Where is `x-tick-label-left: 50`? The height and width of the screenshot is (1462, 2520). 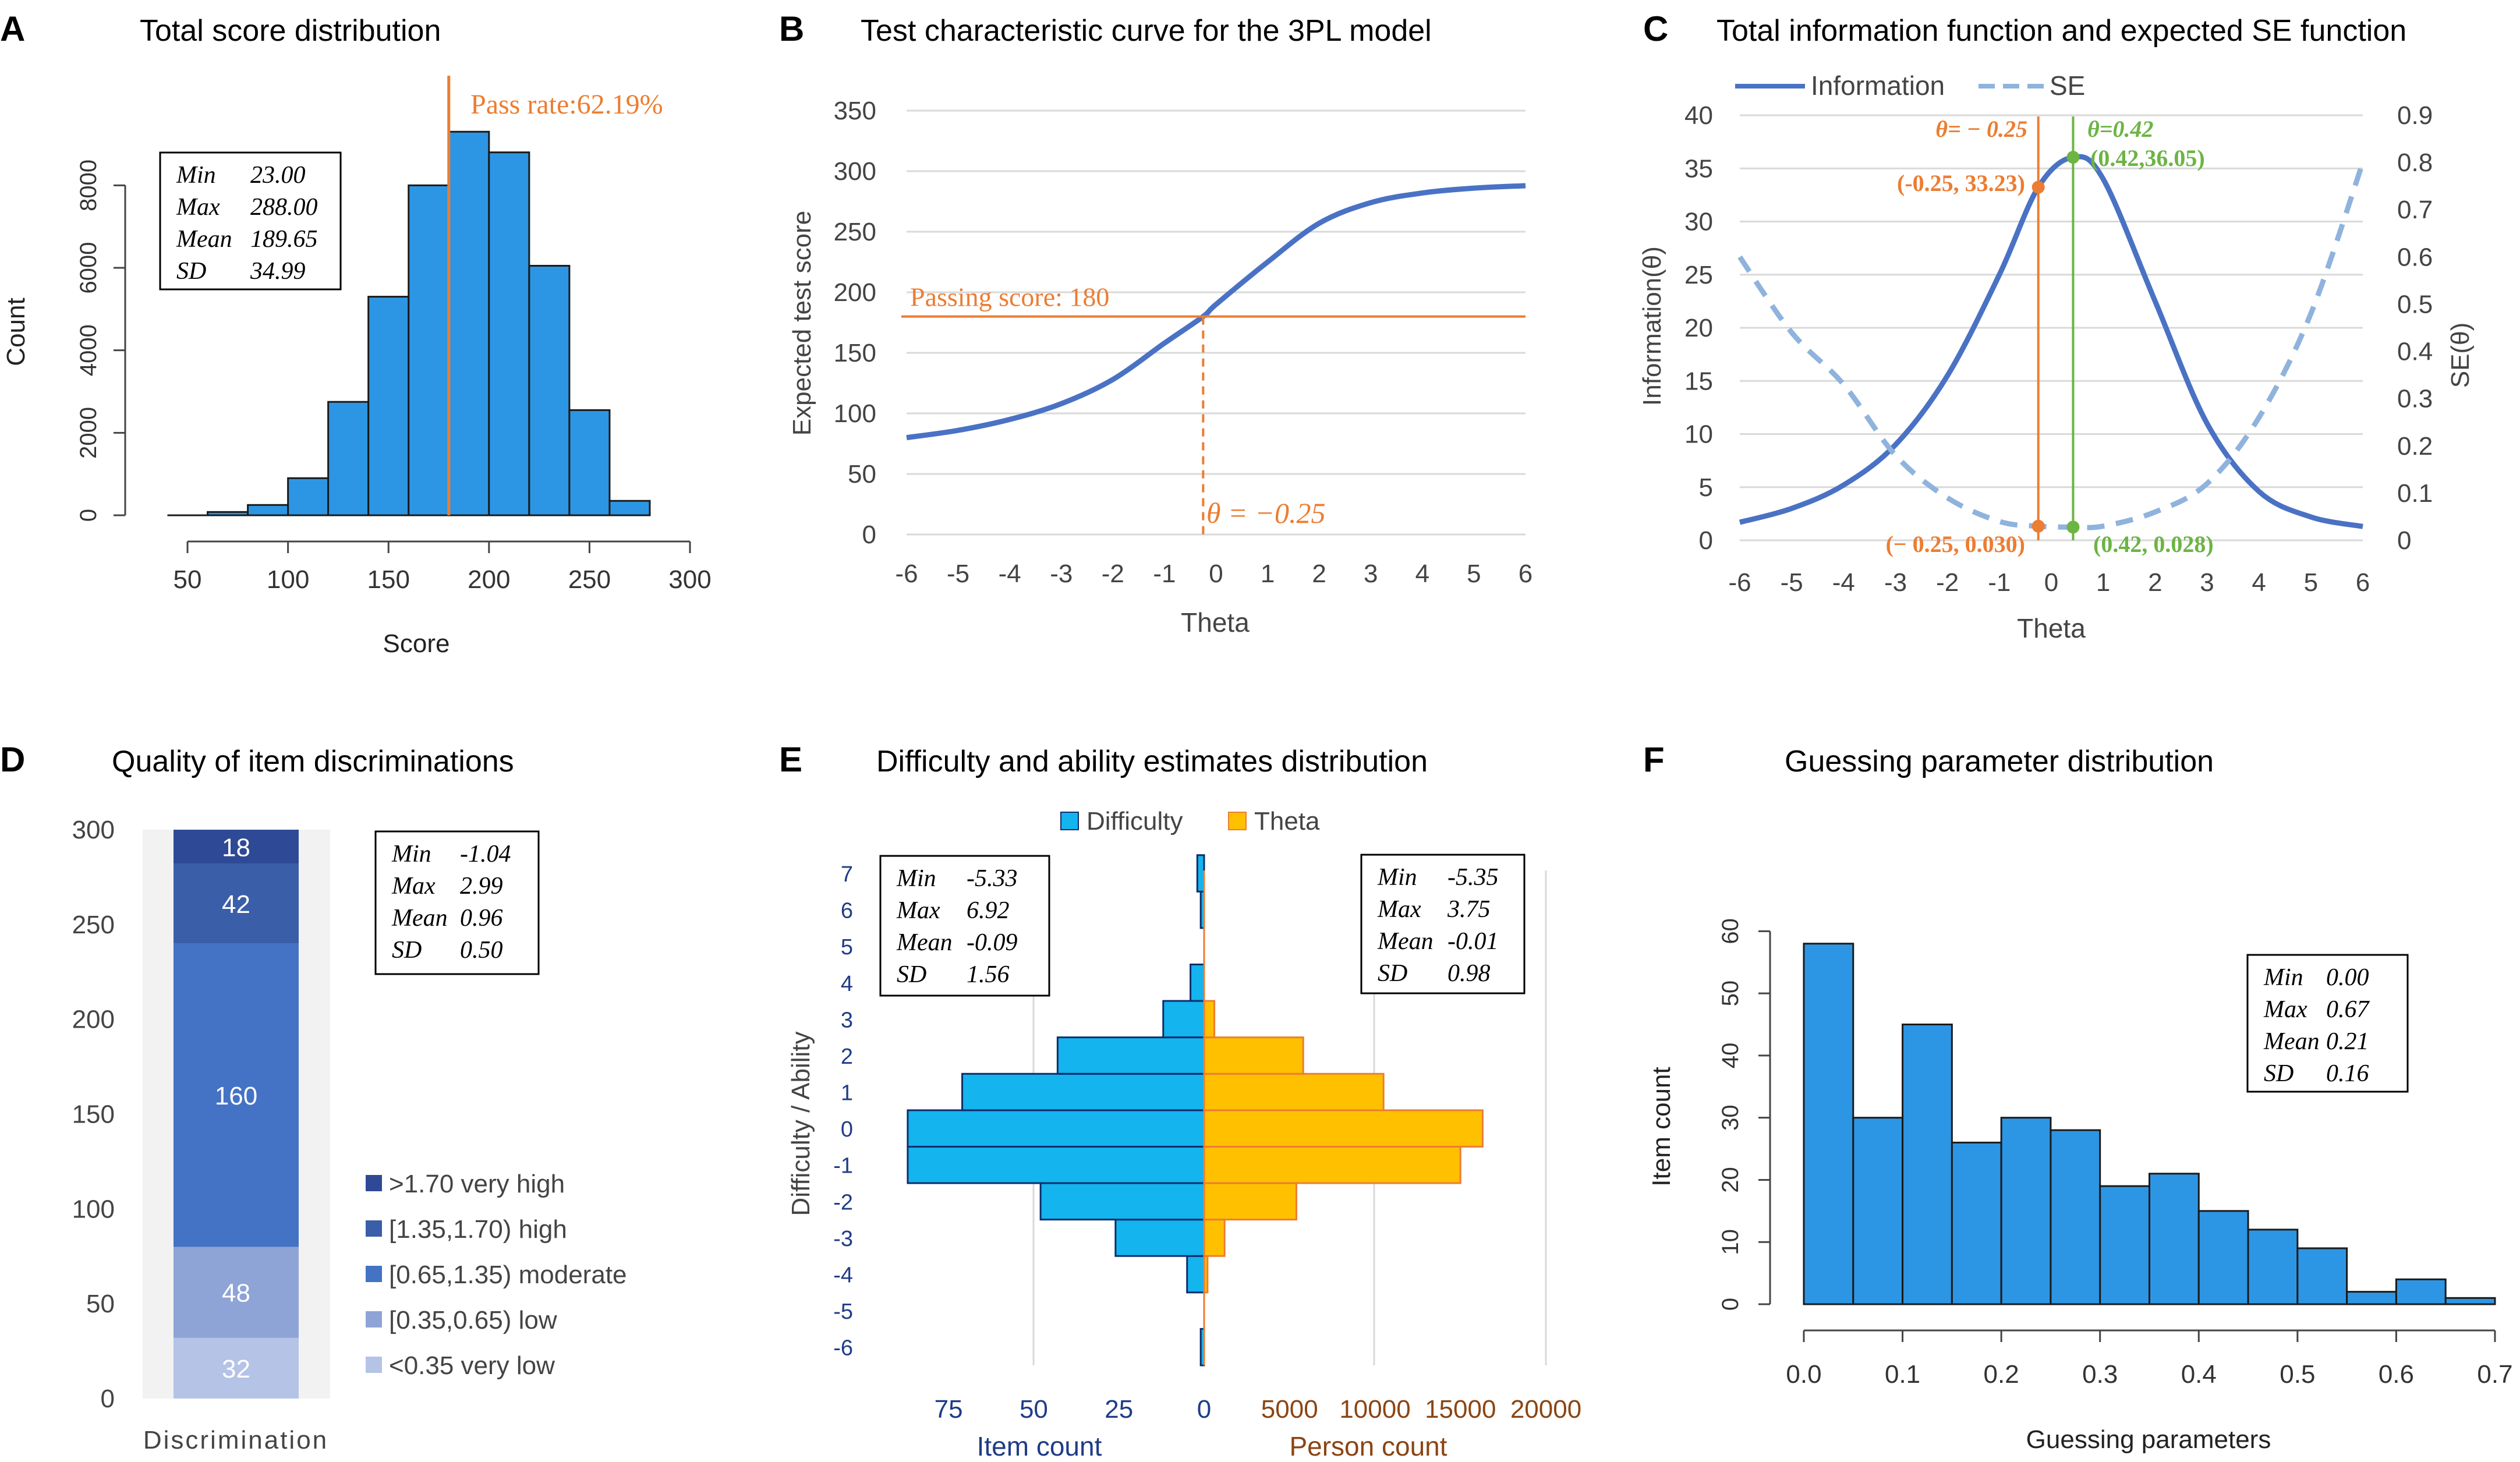
x-tick-label-left: 50 is located at coordinates (1034, 1409).